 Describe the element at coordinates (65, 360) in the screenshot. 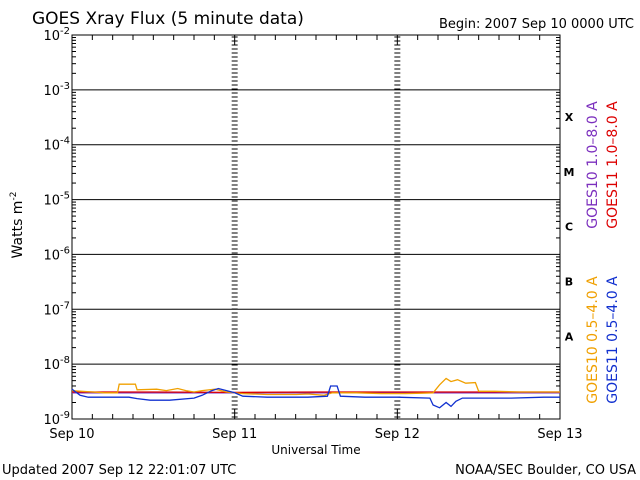

I see `y-tick-exp: -8` at that location.